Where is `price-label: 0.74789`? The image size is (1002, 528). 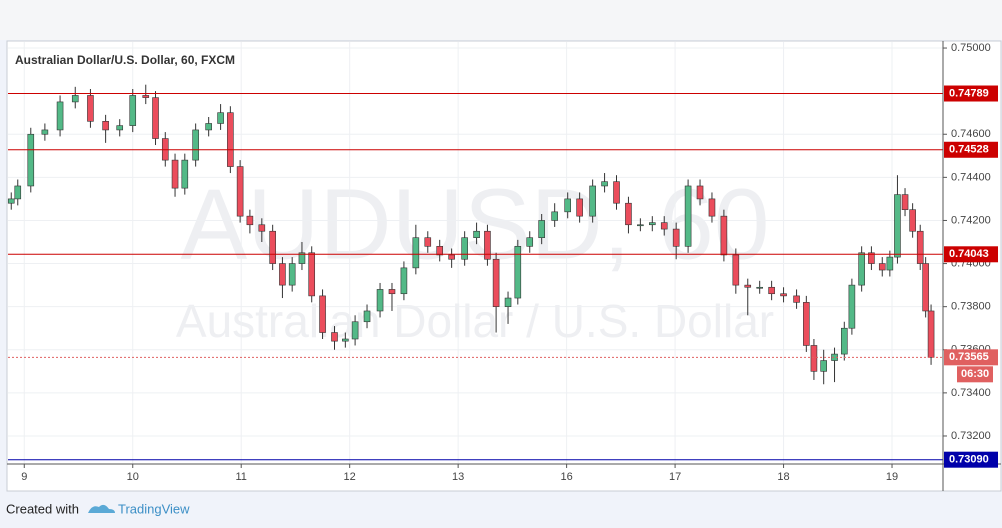 price-label: 0.74789 is located at coordinates (969, 93).